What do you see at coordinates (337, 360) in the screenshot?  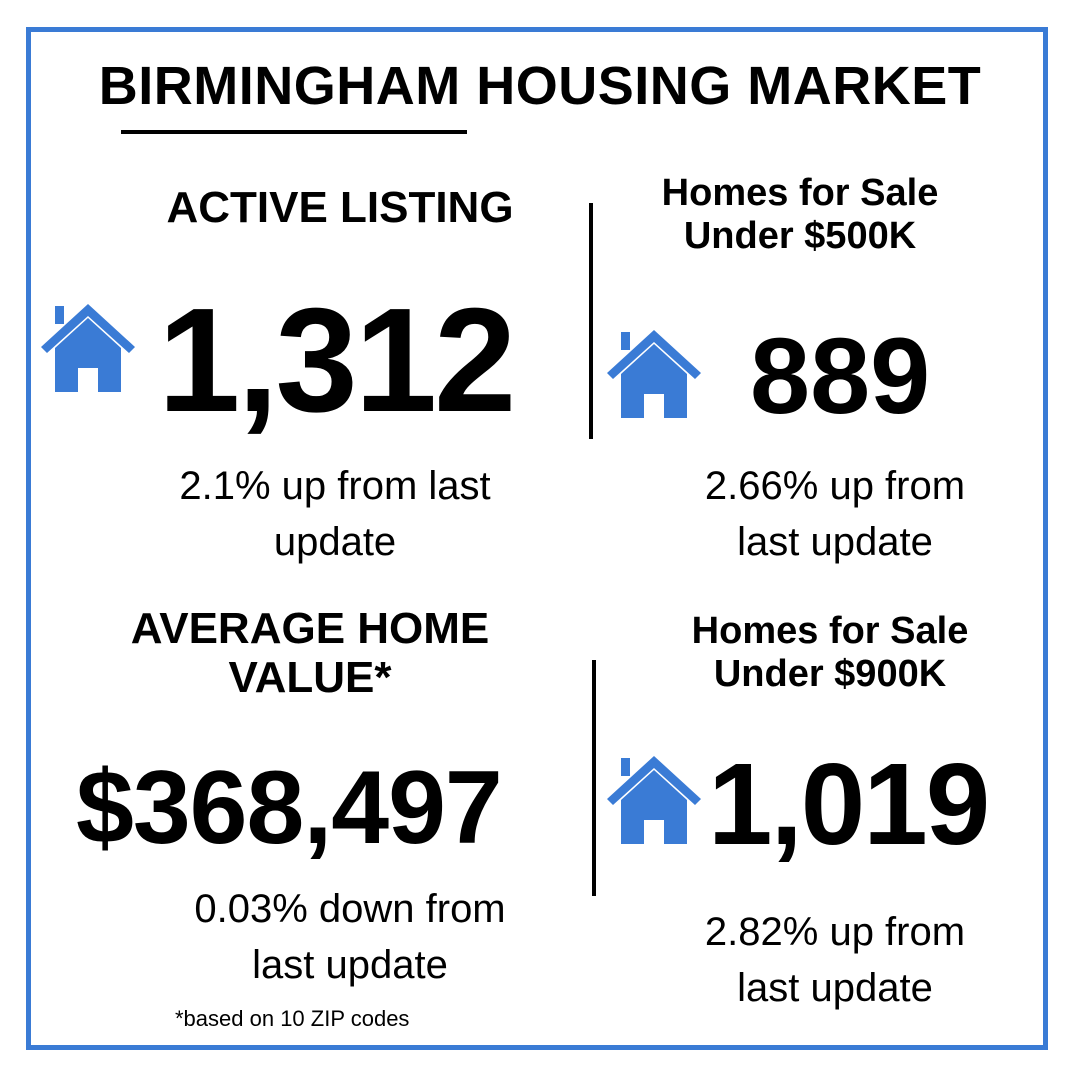 I see `active-listing-value: 1,312` at bounding box center [337, 360].